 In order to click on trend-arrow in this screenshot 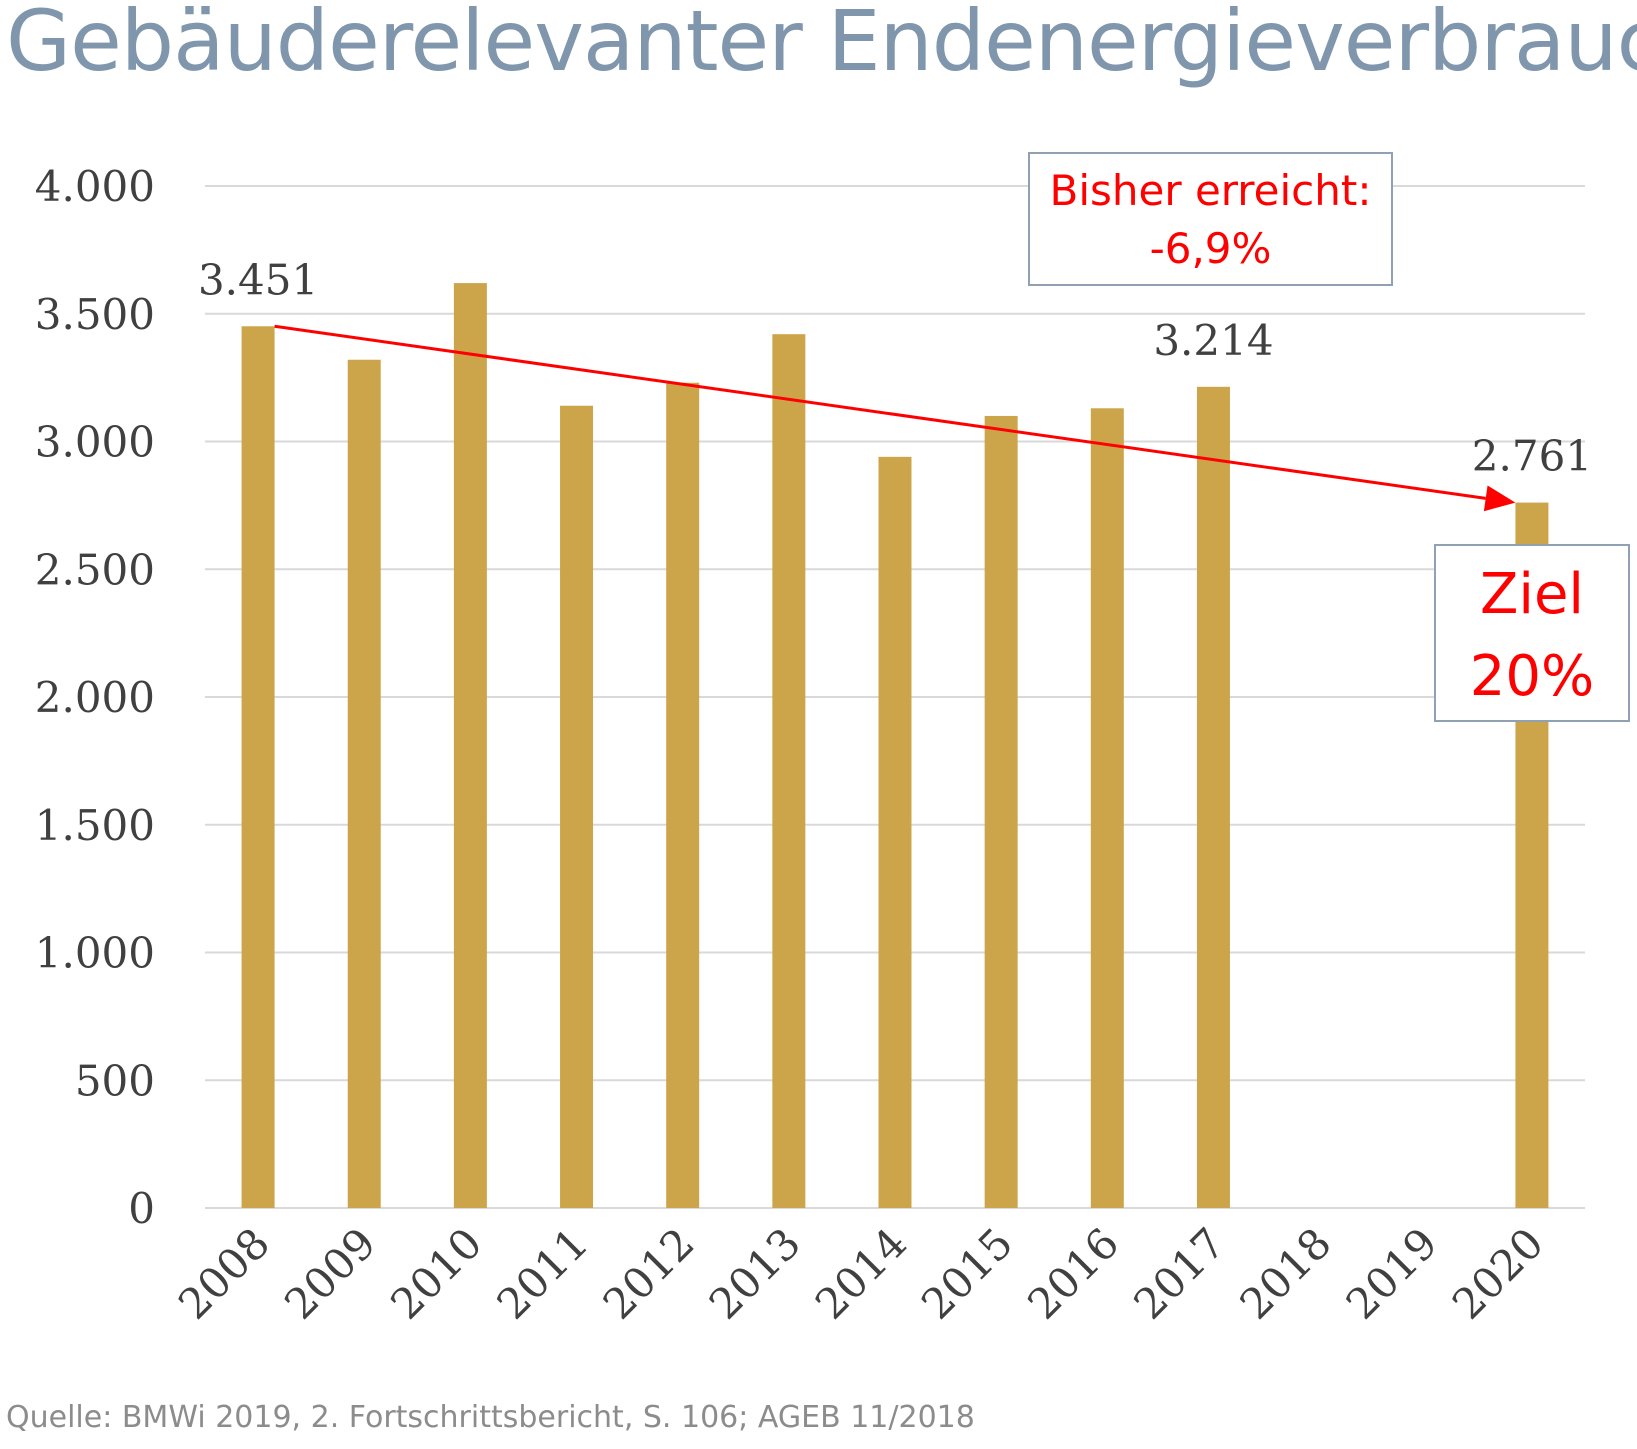, I will do `click(895, 418)`.